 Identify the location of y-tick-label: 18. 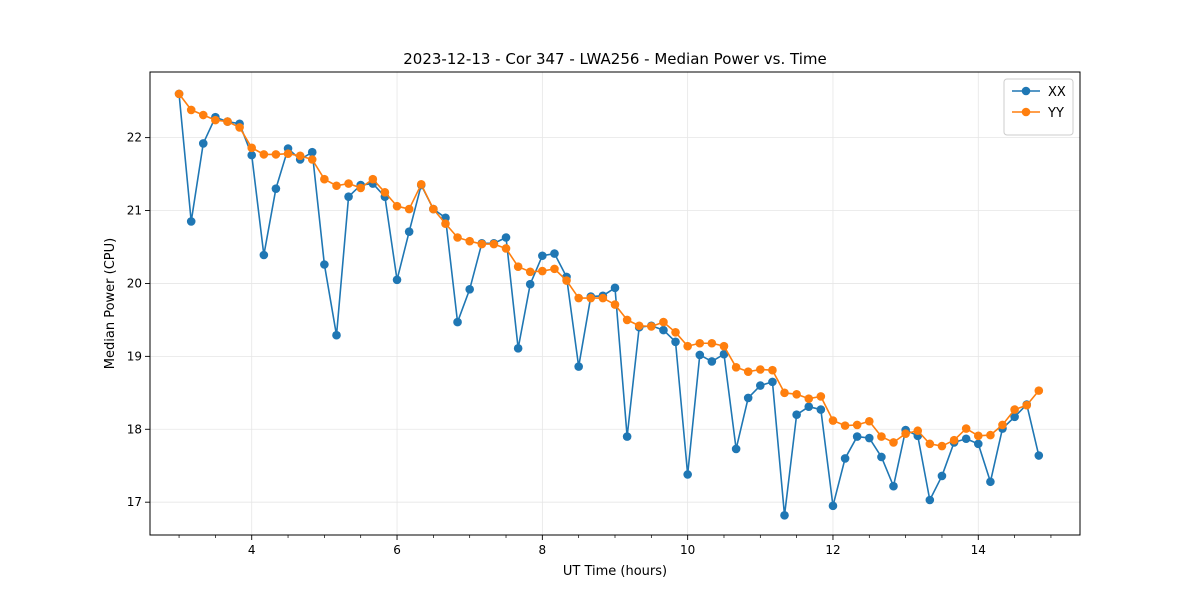
(134, 429).